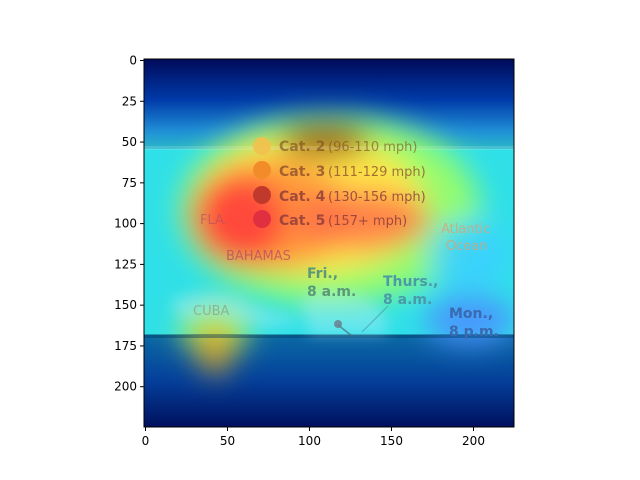 This screenshot has width=640, height=480. What do you see at coordinates (129, 101) in the screenshot?
I see `y-tick-label: 25` at bounding box center [129, 101].